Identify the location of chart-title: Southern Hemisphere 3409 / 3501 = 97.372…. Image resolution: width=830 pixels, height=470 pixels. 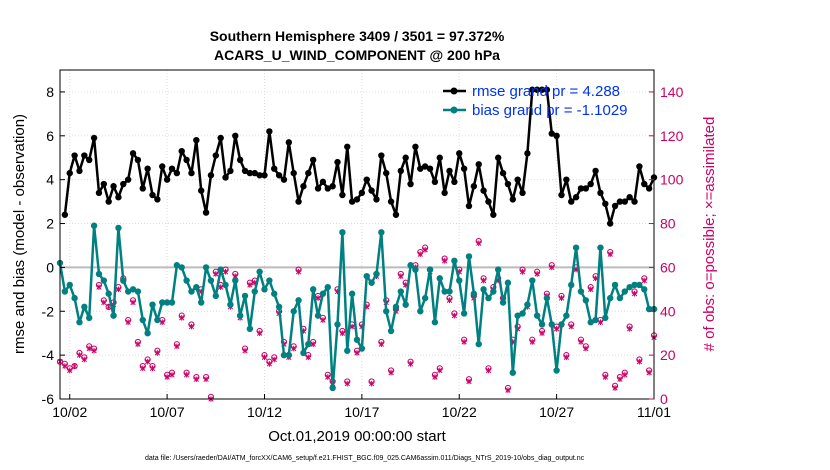
(357, 36).